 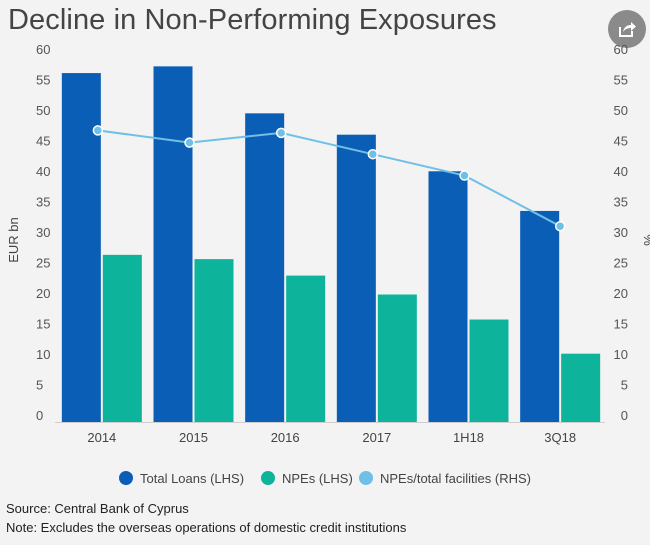 What do you see at coordinates (285, 437) in the screenshot?
I see `x-tick-label: 2016` at bounding box center [285, 437].